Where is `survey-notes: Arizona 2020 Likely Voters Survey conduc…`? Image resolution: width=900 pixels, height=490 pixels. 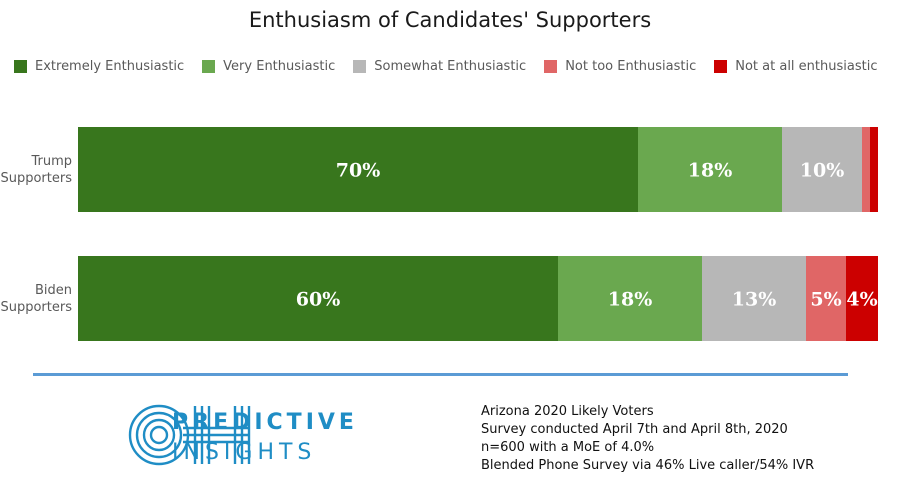
survey-notes: Arizona 2020 Likely Voters Survey conduc… is located at coordinates (647, 439).